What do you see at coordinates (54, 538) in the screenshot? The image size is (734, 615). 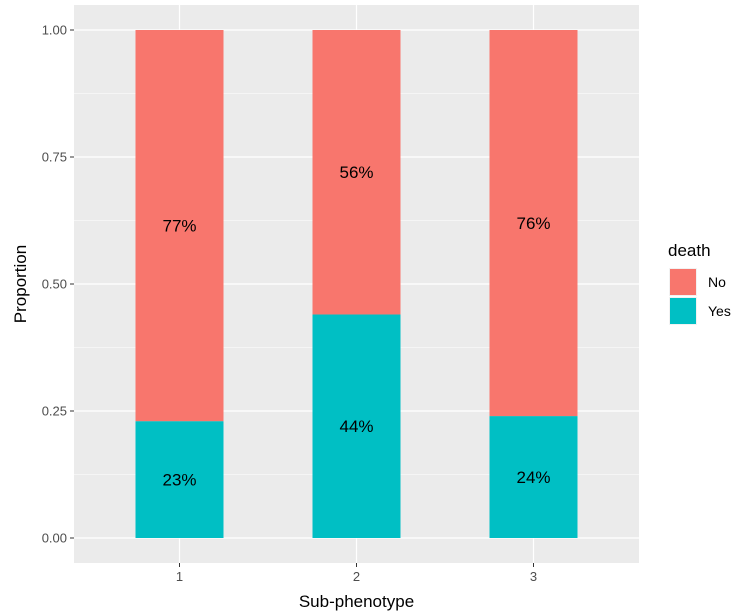 I see `y-tick-label: 0.00` at bounding box center [54, 538].